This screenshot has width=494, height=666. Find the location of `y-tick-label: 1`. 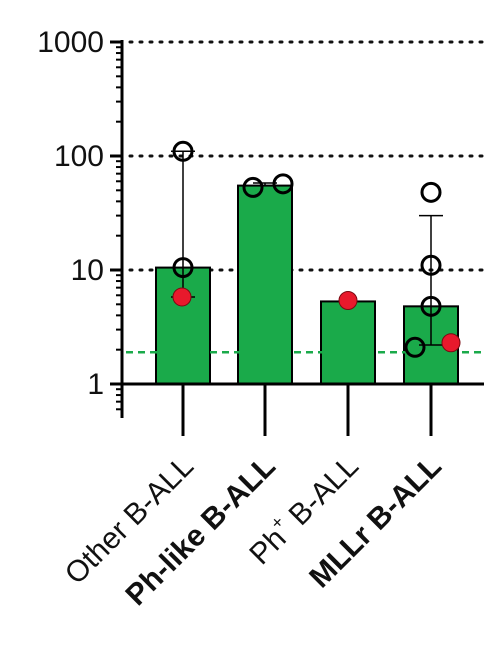

y-tick-label: 1 is located at coordinates (95, 384).